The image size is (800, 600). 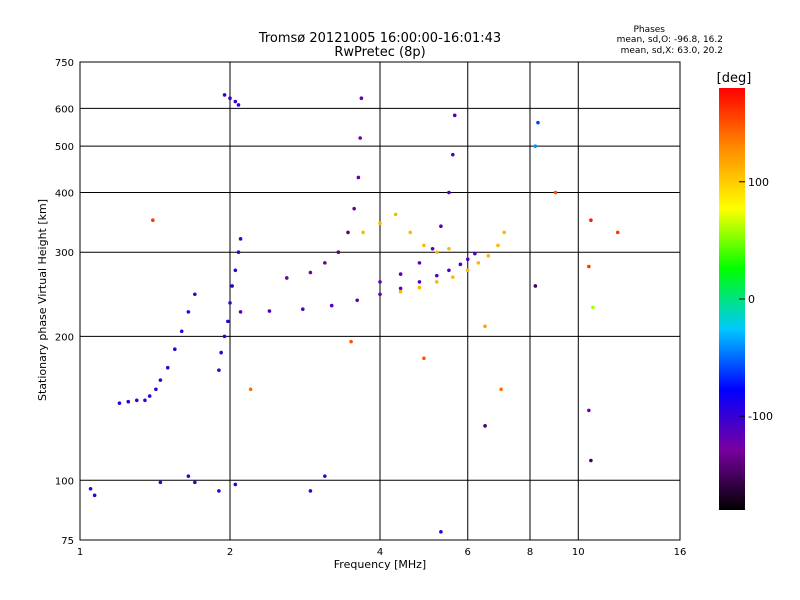 What do you see at coordinates (67, 541) in the screenshot?
I see `y-tick-label: 75` at bounding box center [67, 541].